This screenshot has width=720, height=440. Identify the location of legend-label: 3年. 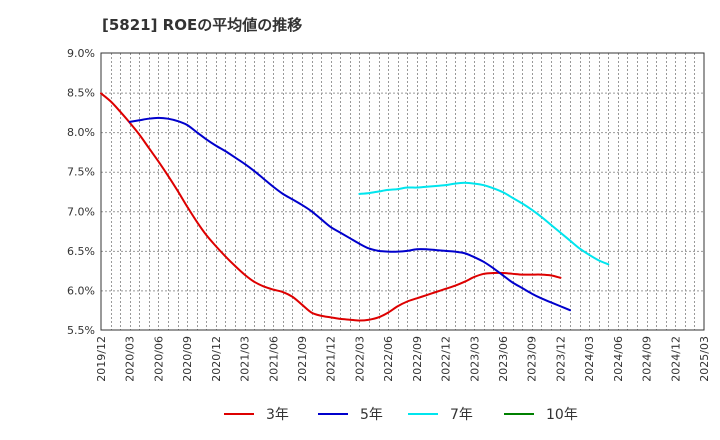
(277, 415).